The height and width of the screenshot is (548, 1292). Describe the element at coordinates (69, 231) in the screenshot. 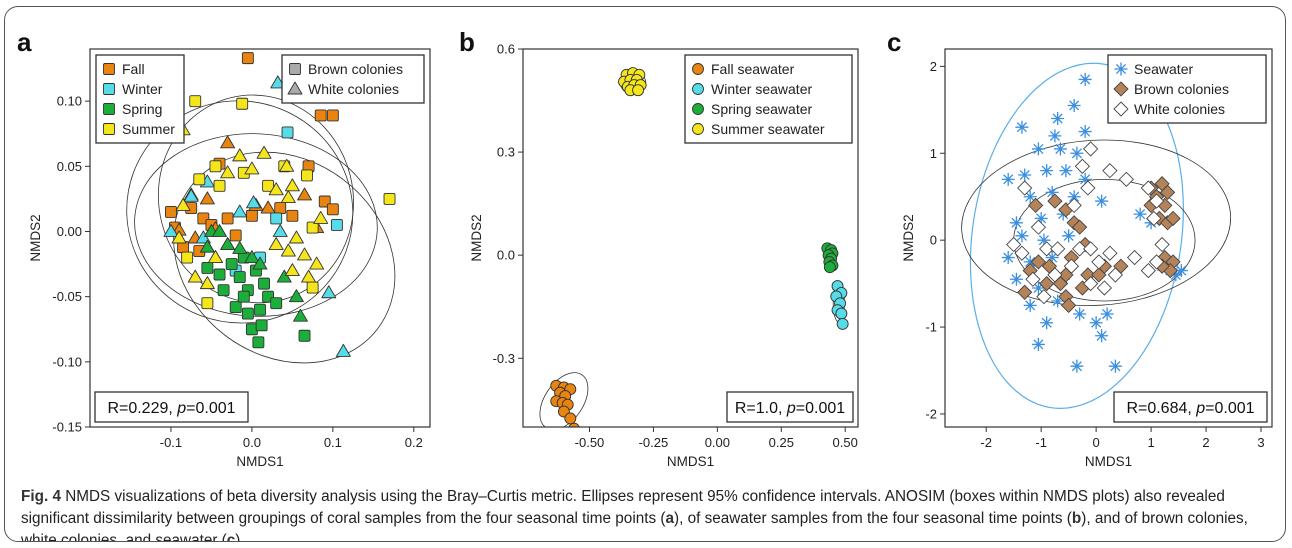

I see `y-tick-label: 0.00` at that location.